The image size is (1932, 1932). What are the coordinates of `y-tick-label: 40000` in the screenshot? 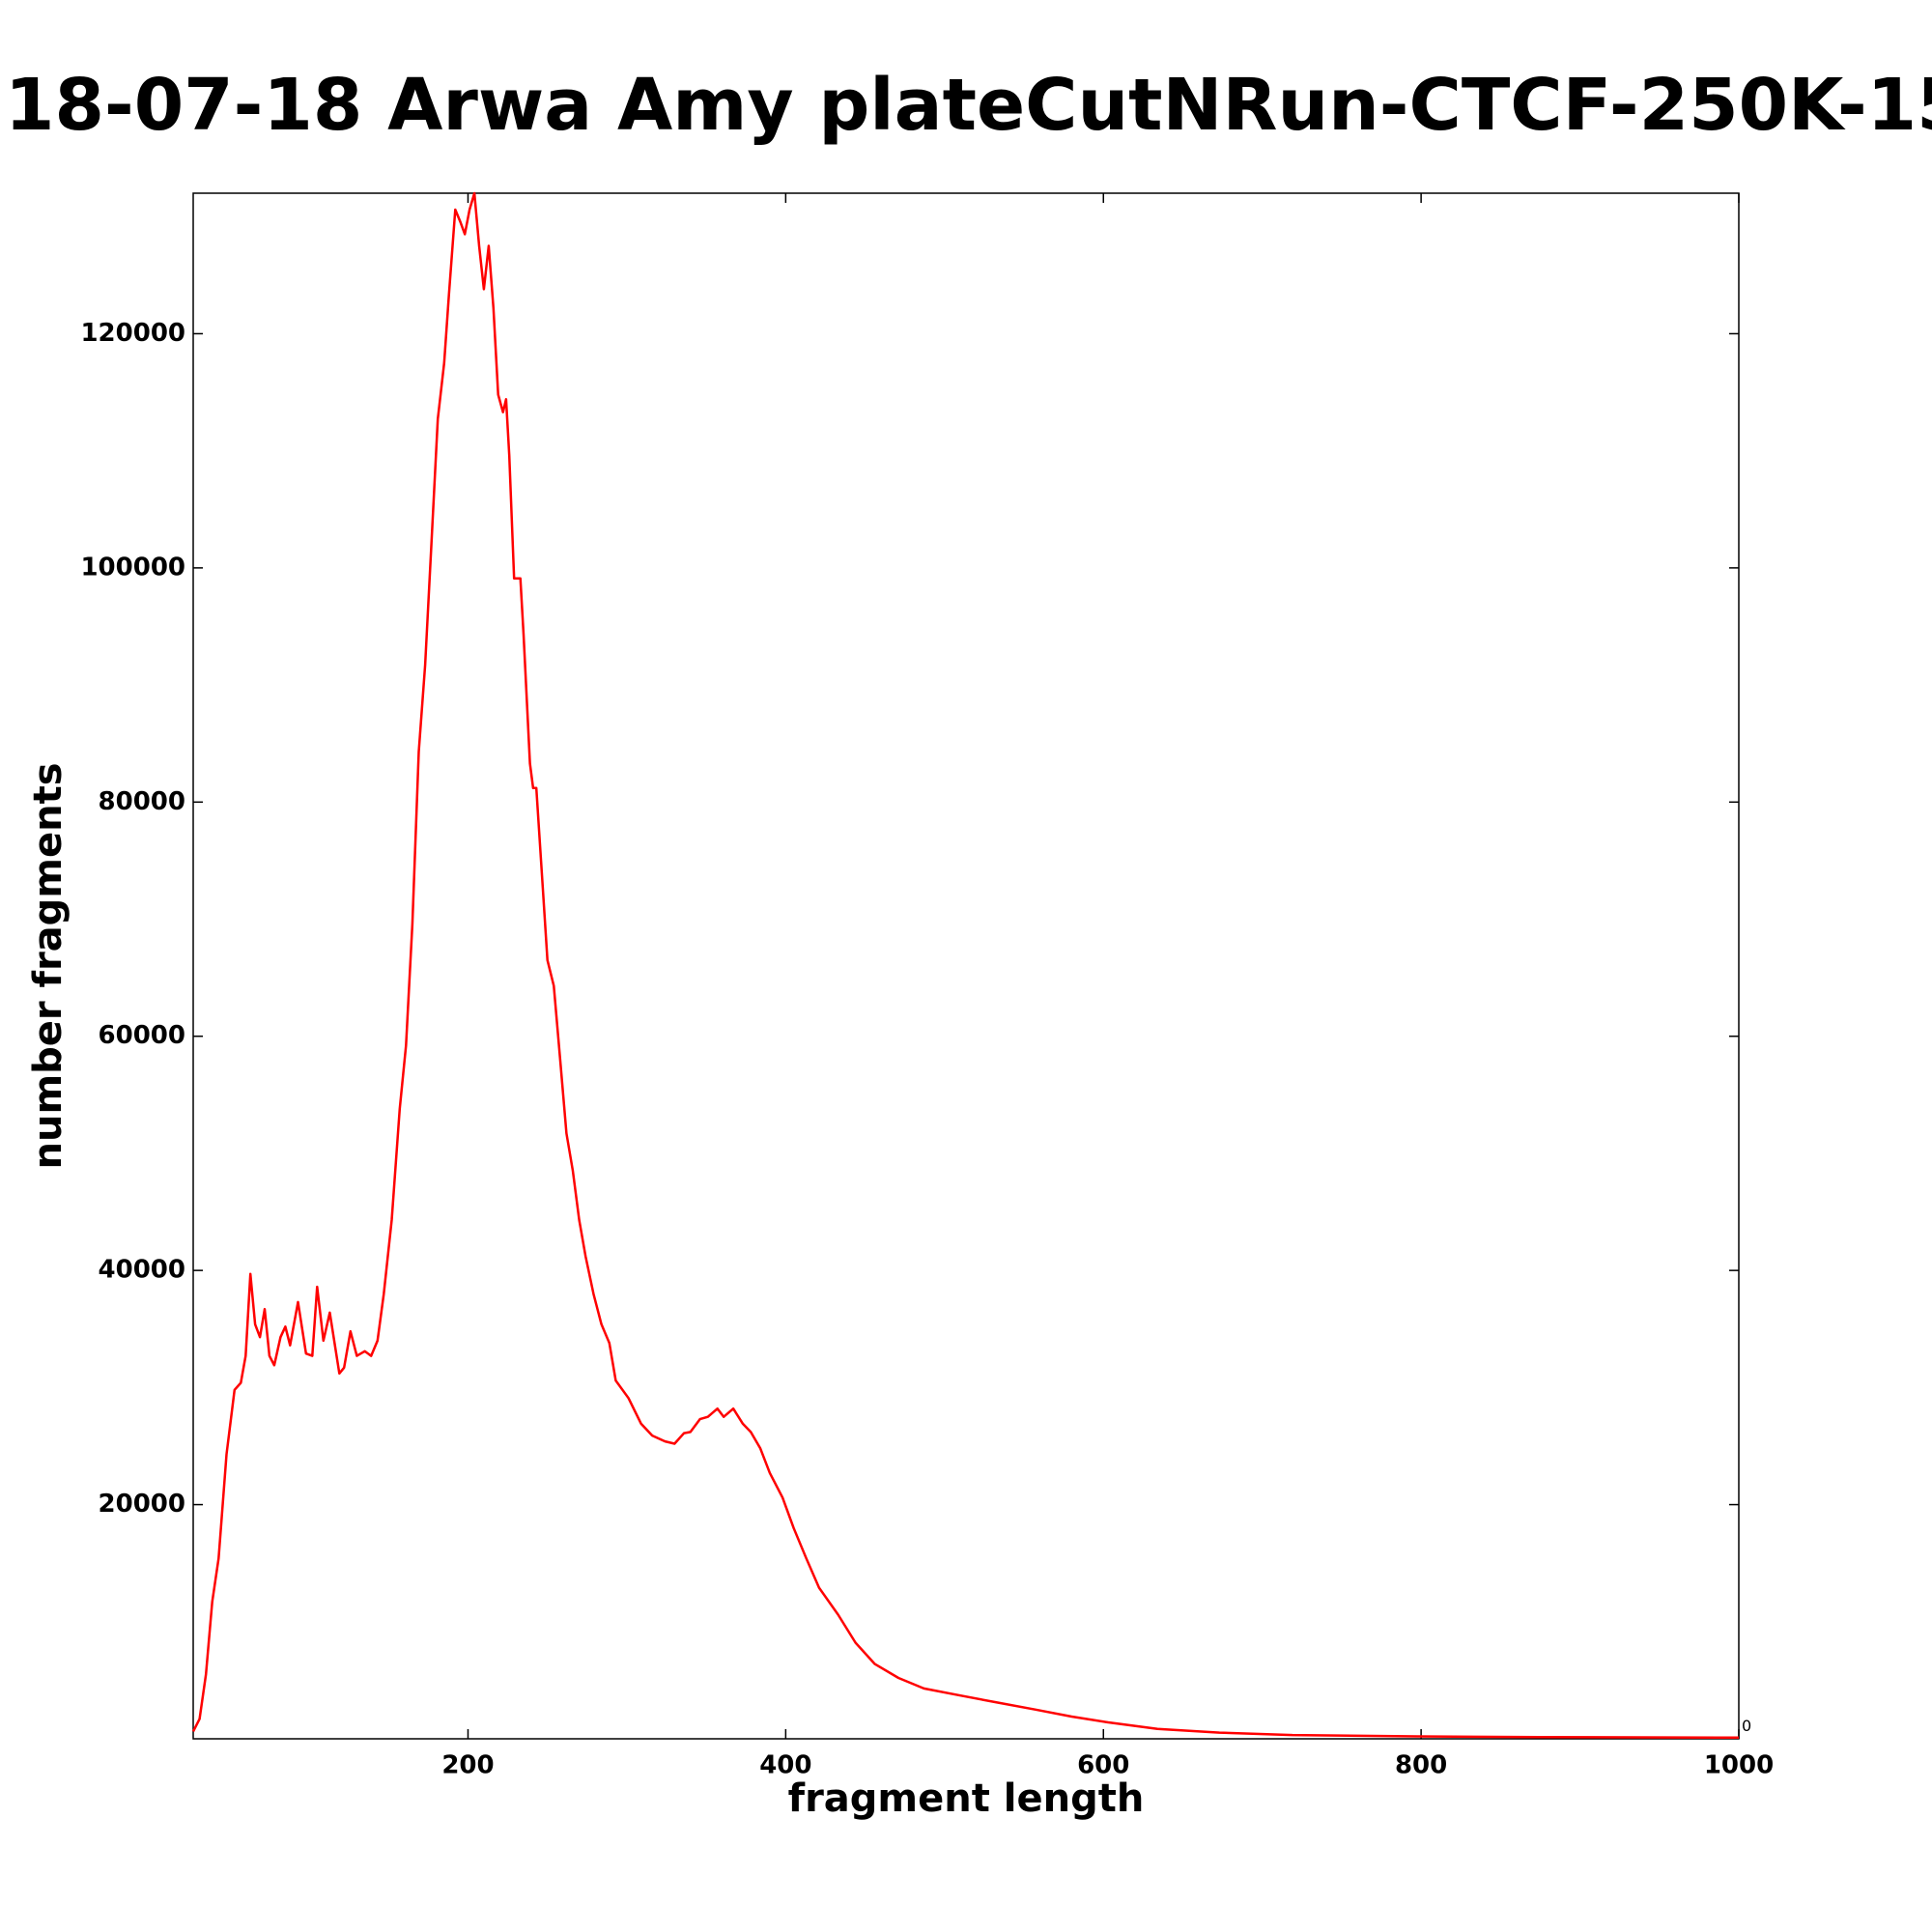 It's located at (142, 1270).